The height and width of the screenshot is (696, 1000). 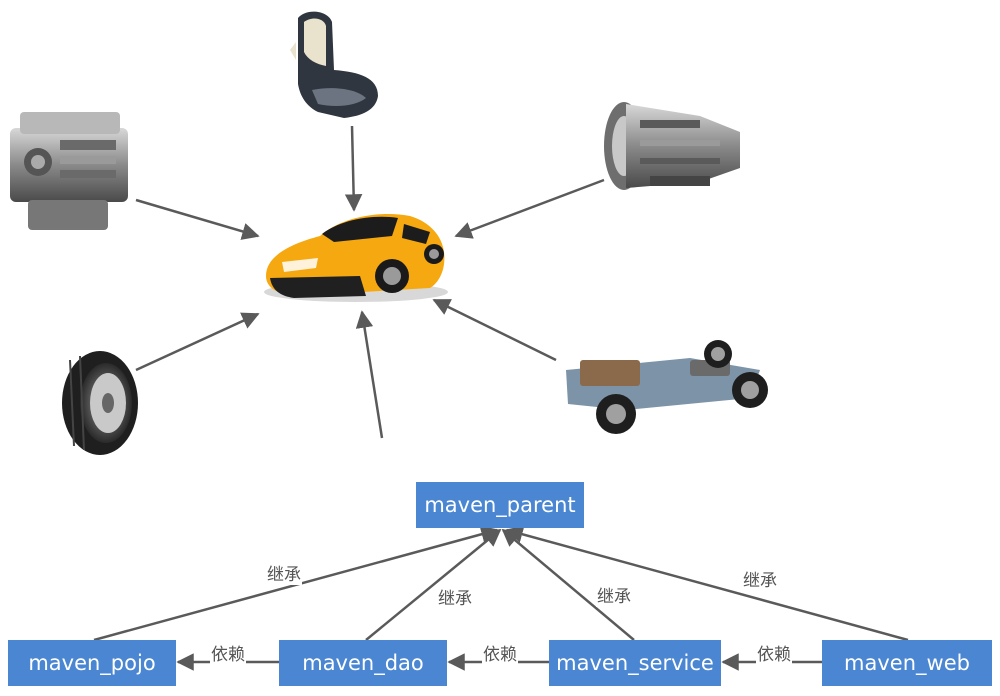 What do you see at coordinates (667, 387) in the screenshot?
I see `chassis-icon` at bounding box center [667, 387].